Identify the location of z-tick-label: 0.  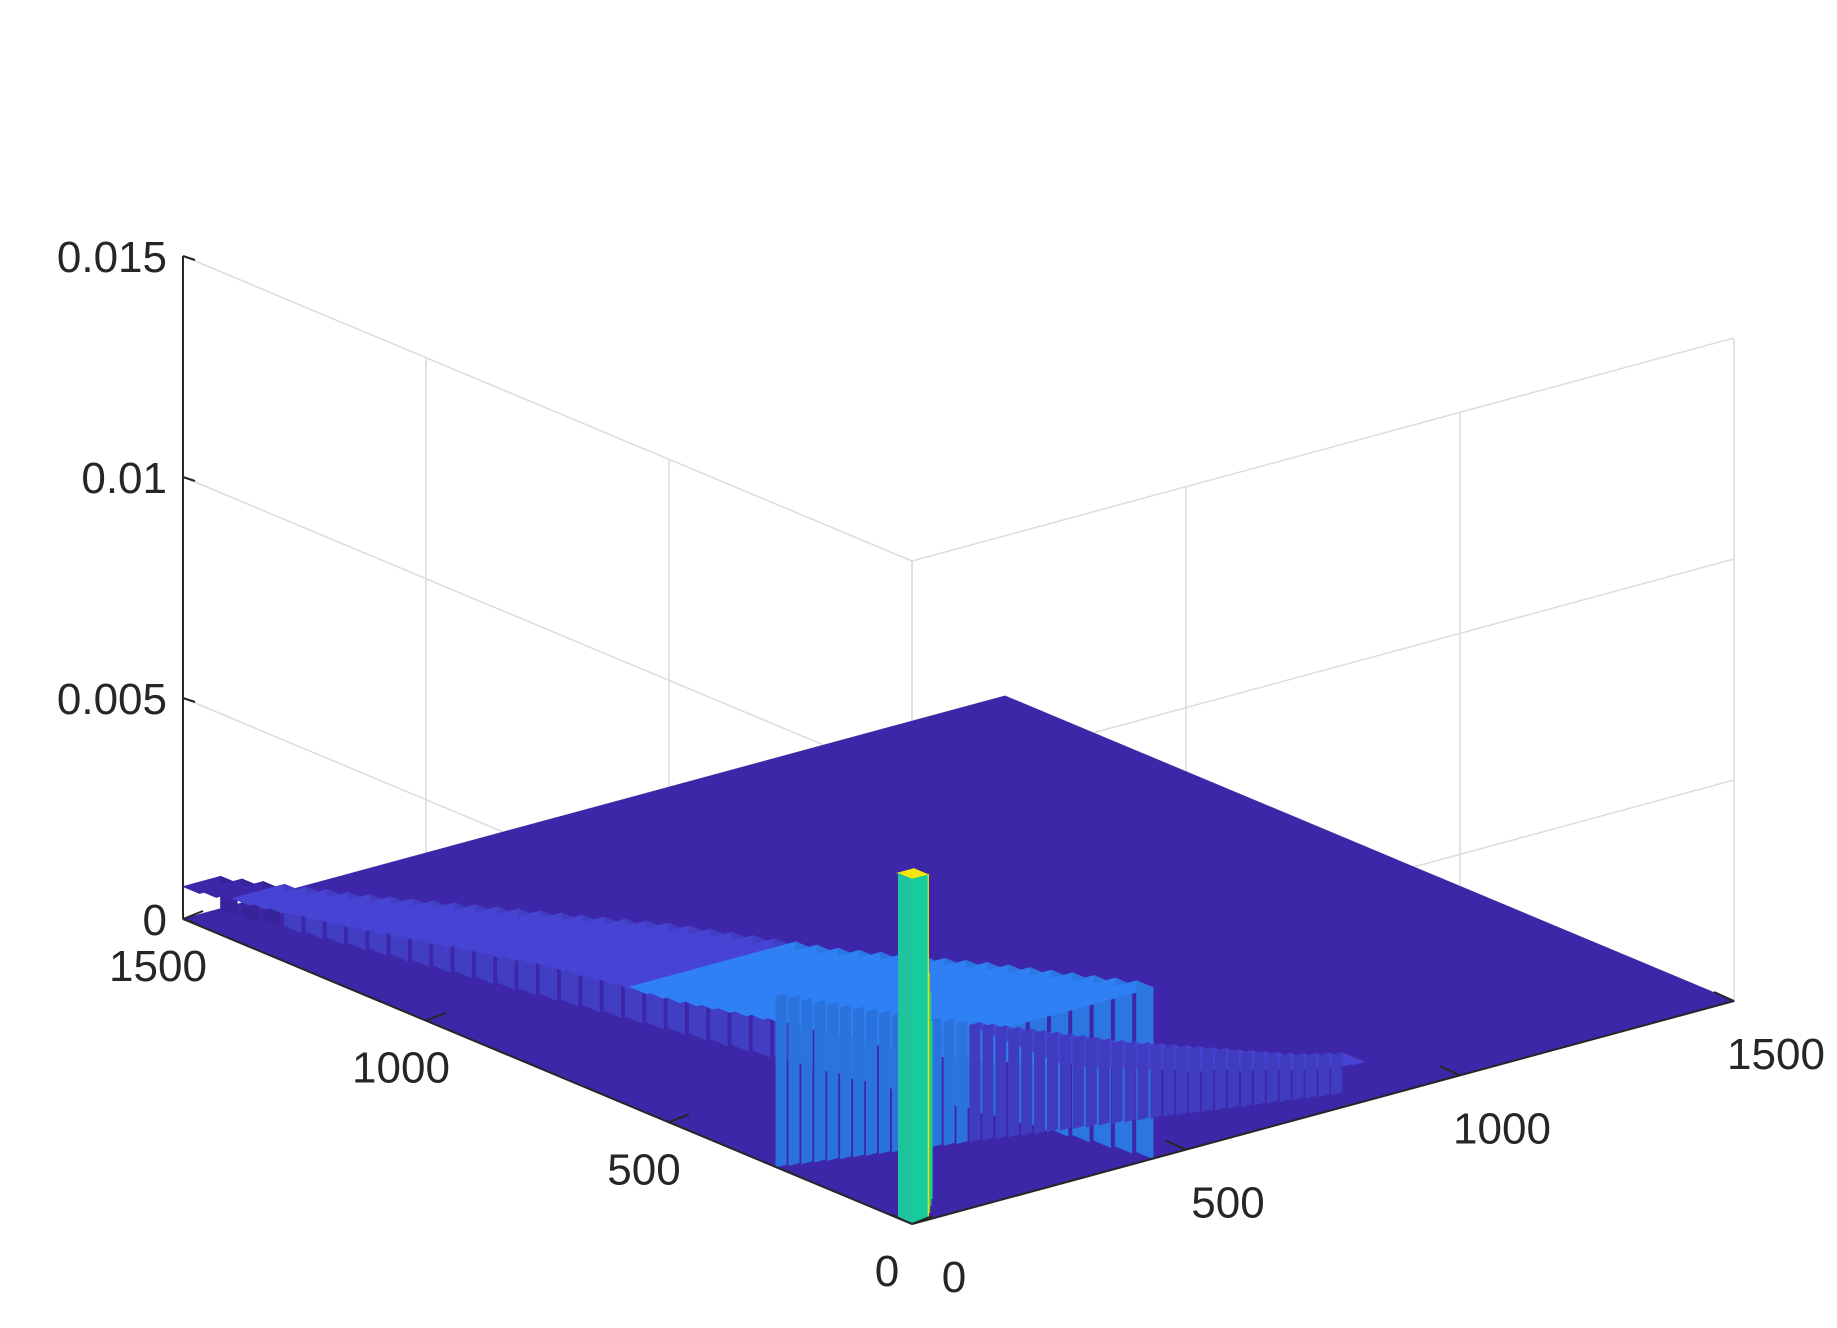
(155, 920).